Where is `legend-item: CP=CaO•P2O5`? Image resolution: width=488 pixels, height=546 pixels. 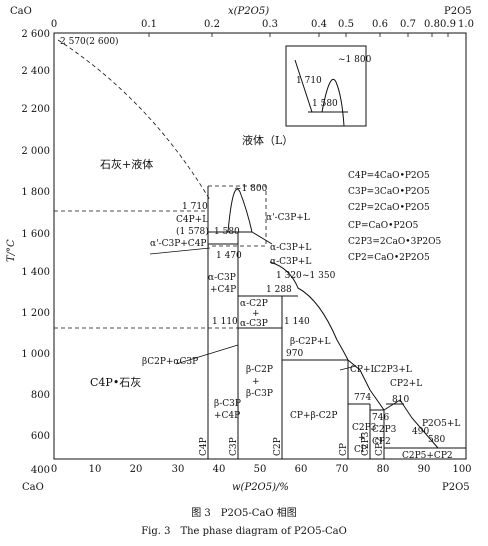 legend-item: CP=CaO•P2O5 is located at coordinates (383, 226).